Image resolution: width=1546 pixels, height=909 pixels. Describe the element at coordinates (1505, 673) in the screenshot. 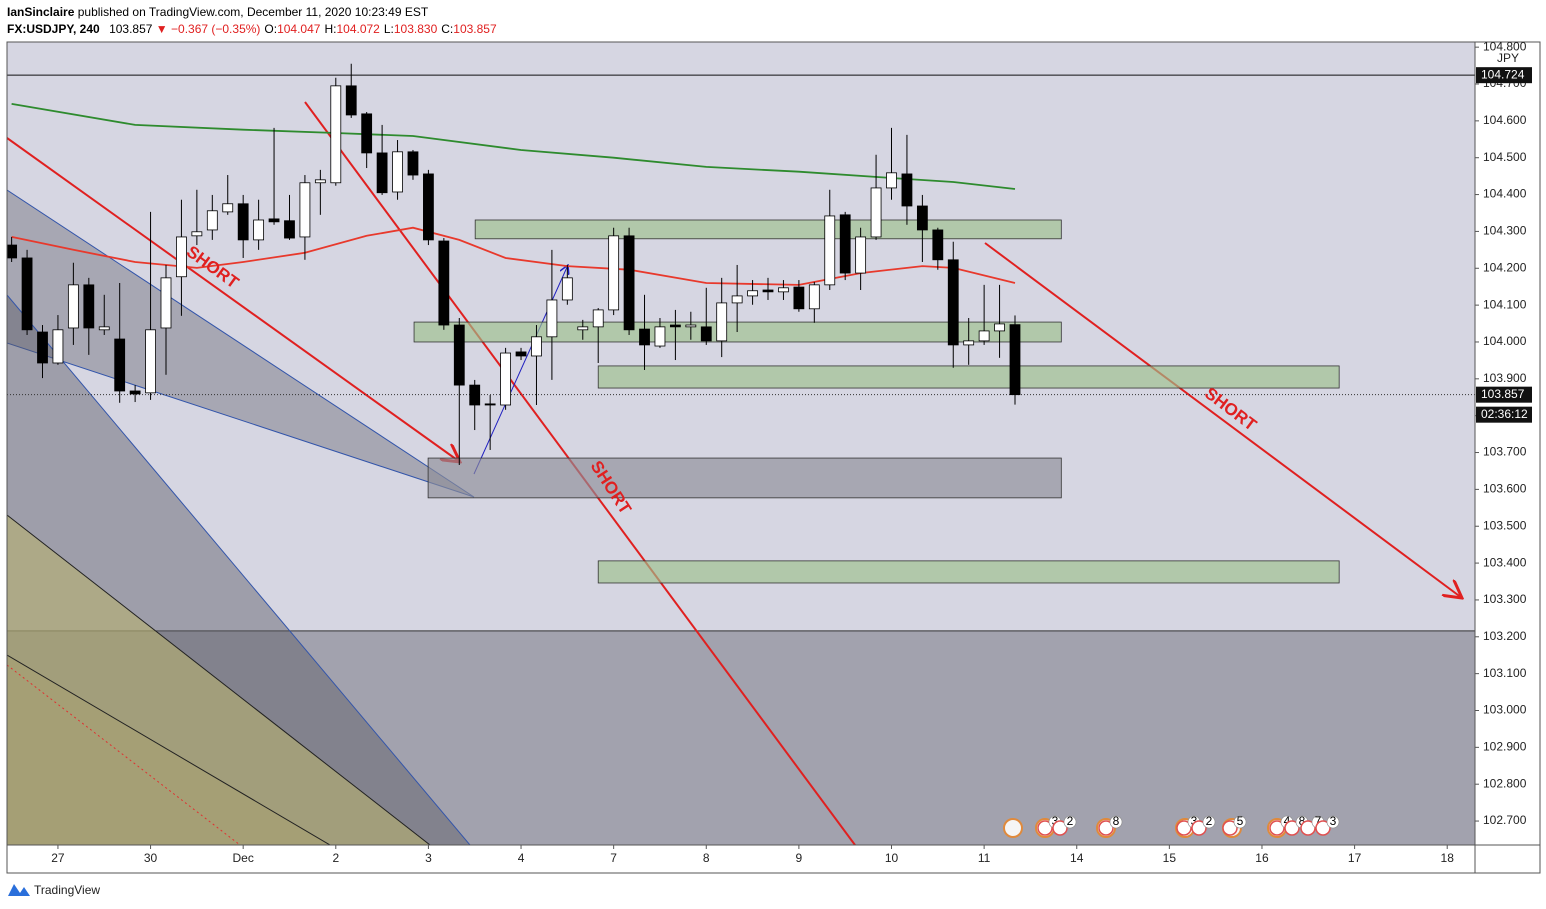

I see `y-tick-label: 103.100` at that location.